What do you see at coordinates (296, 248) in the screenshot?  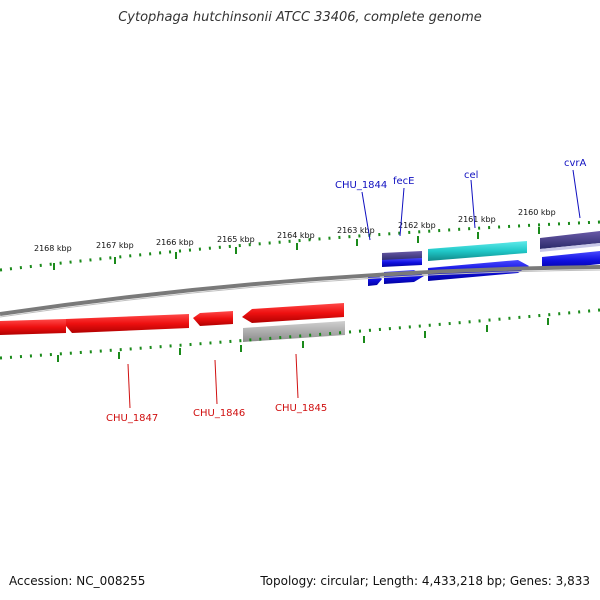 I see `outer-ruler-major-ticks` at bounding box center [296, 248].